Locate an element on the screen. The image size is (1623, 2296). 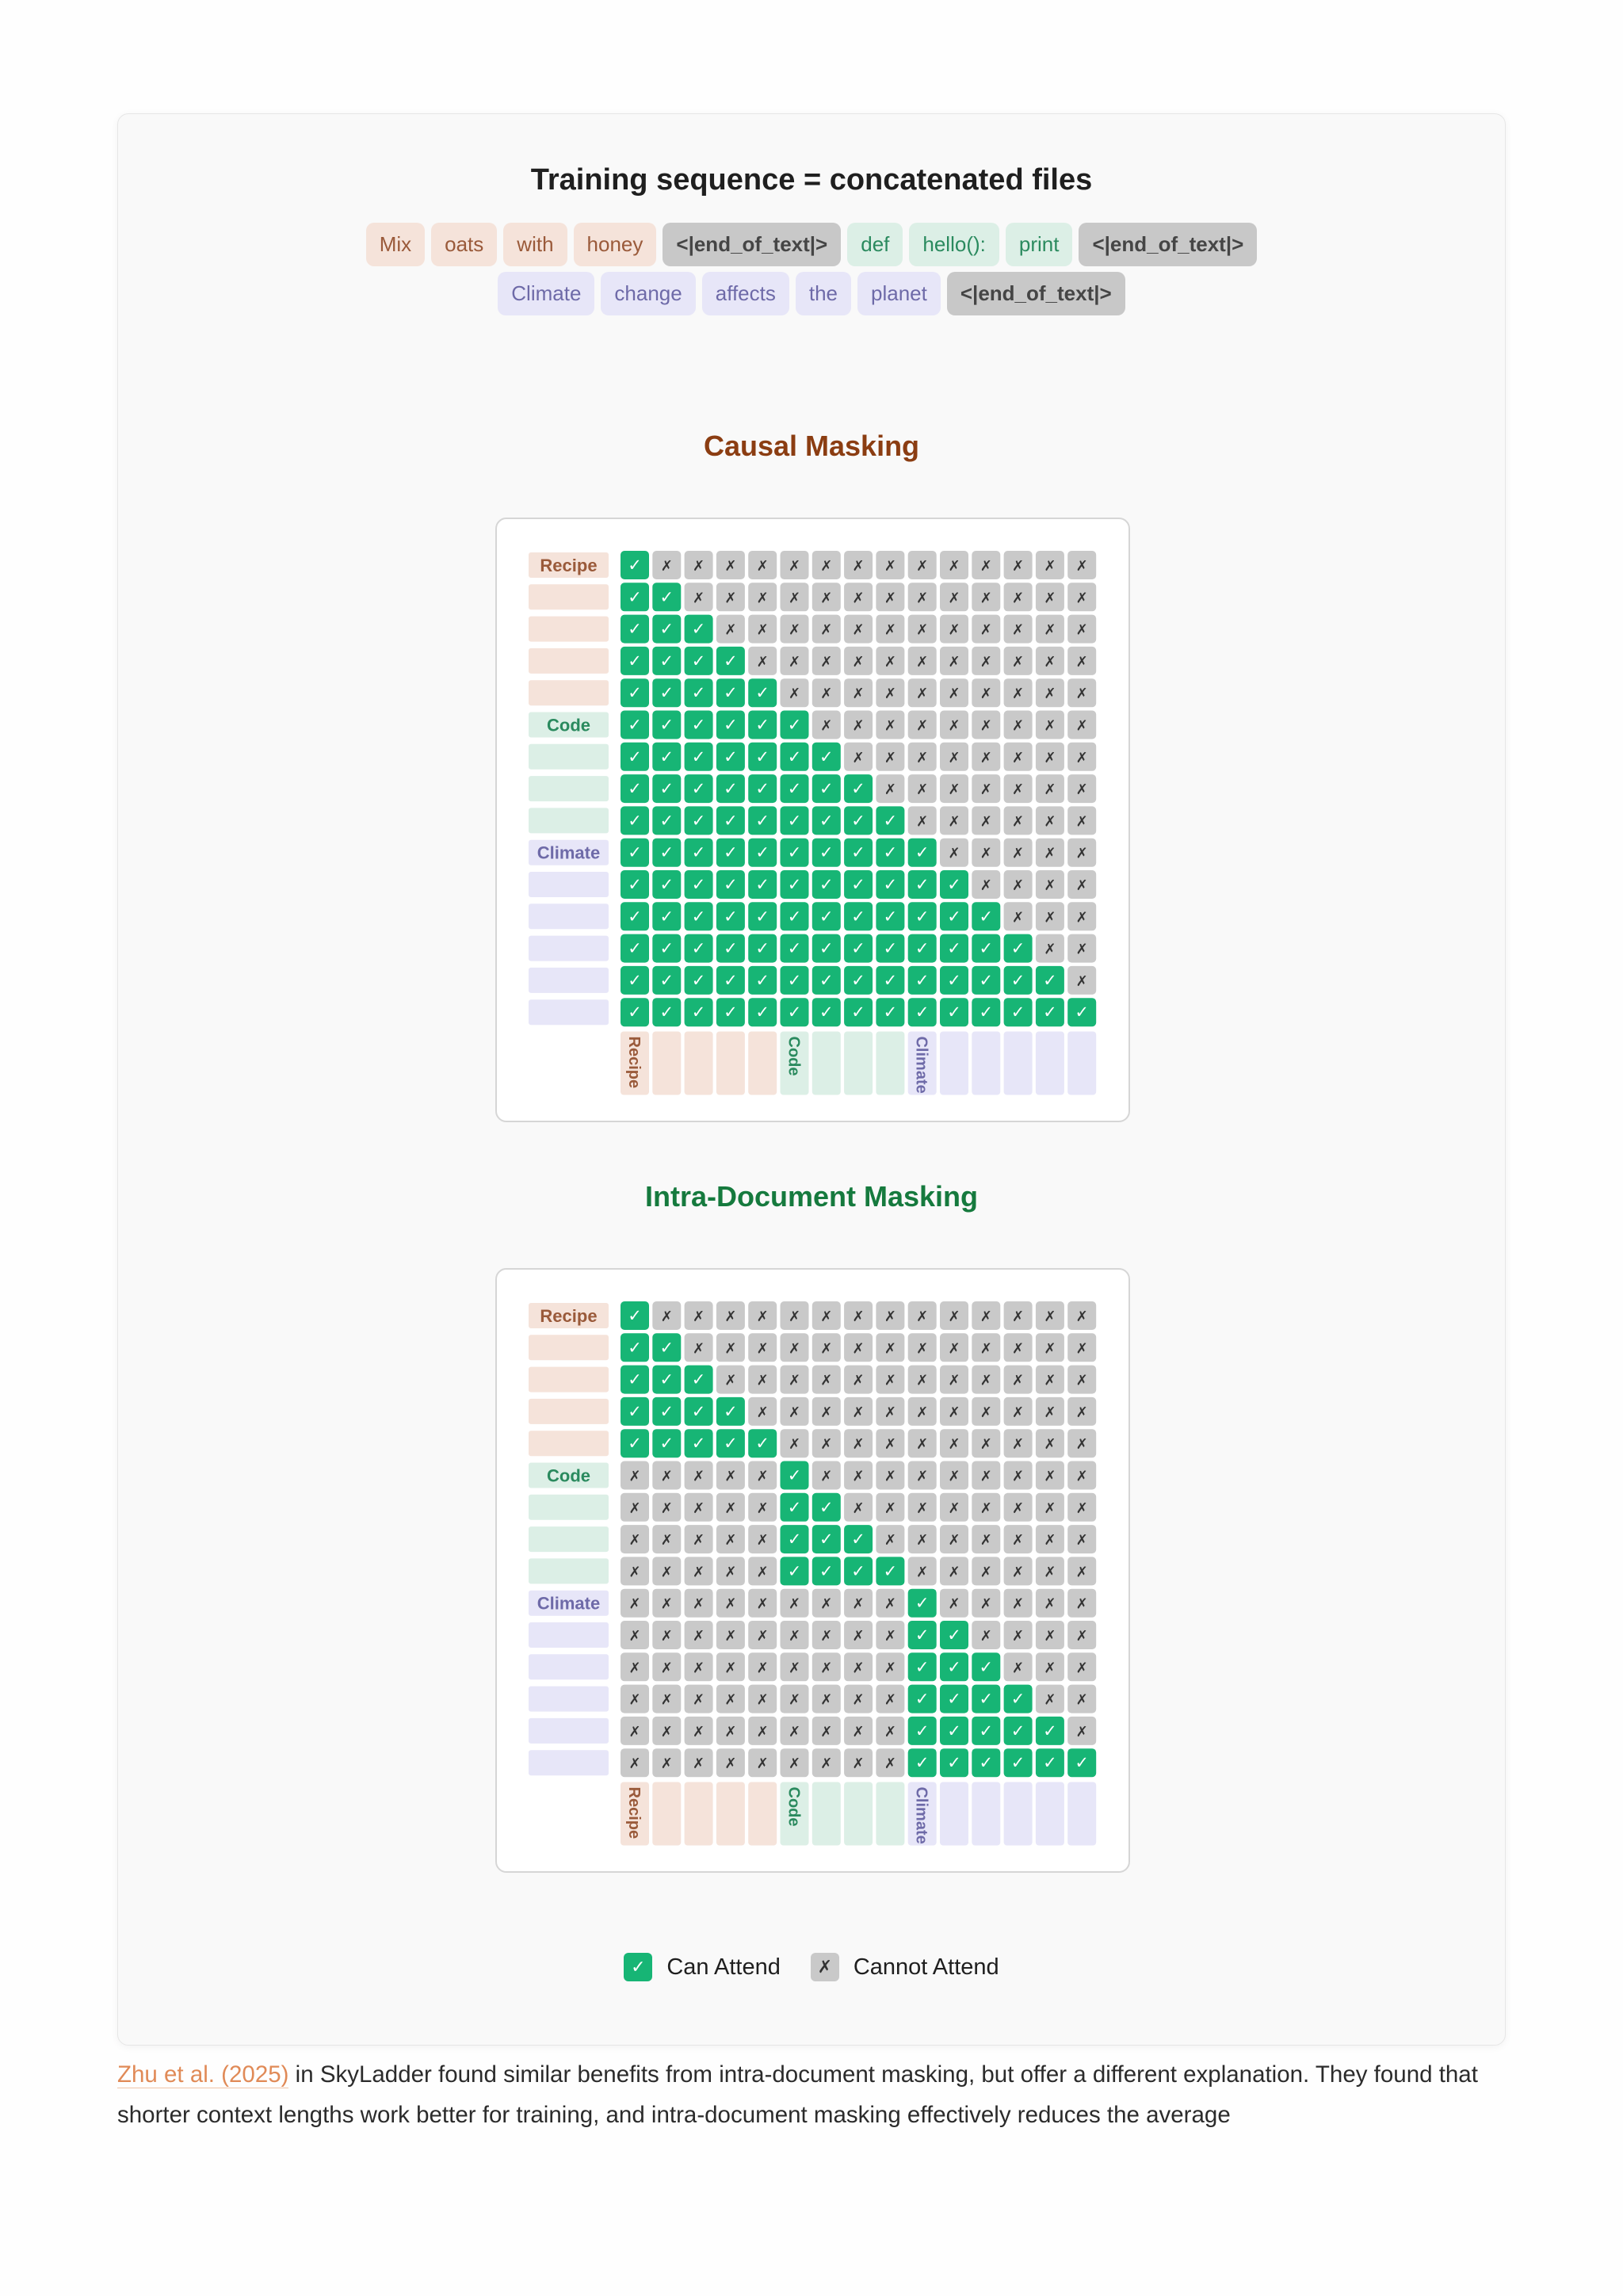
token-climate: the is located at coordinates (823, 293).